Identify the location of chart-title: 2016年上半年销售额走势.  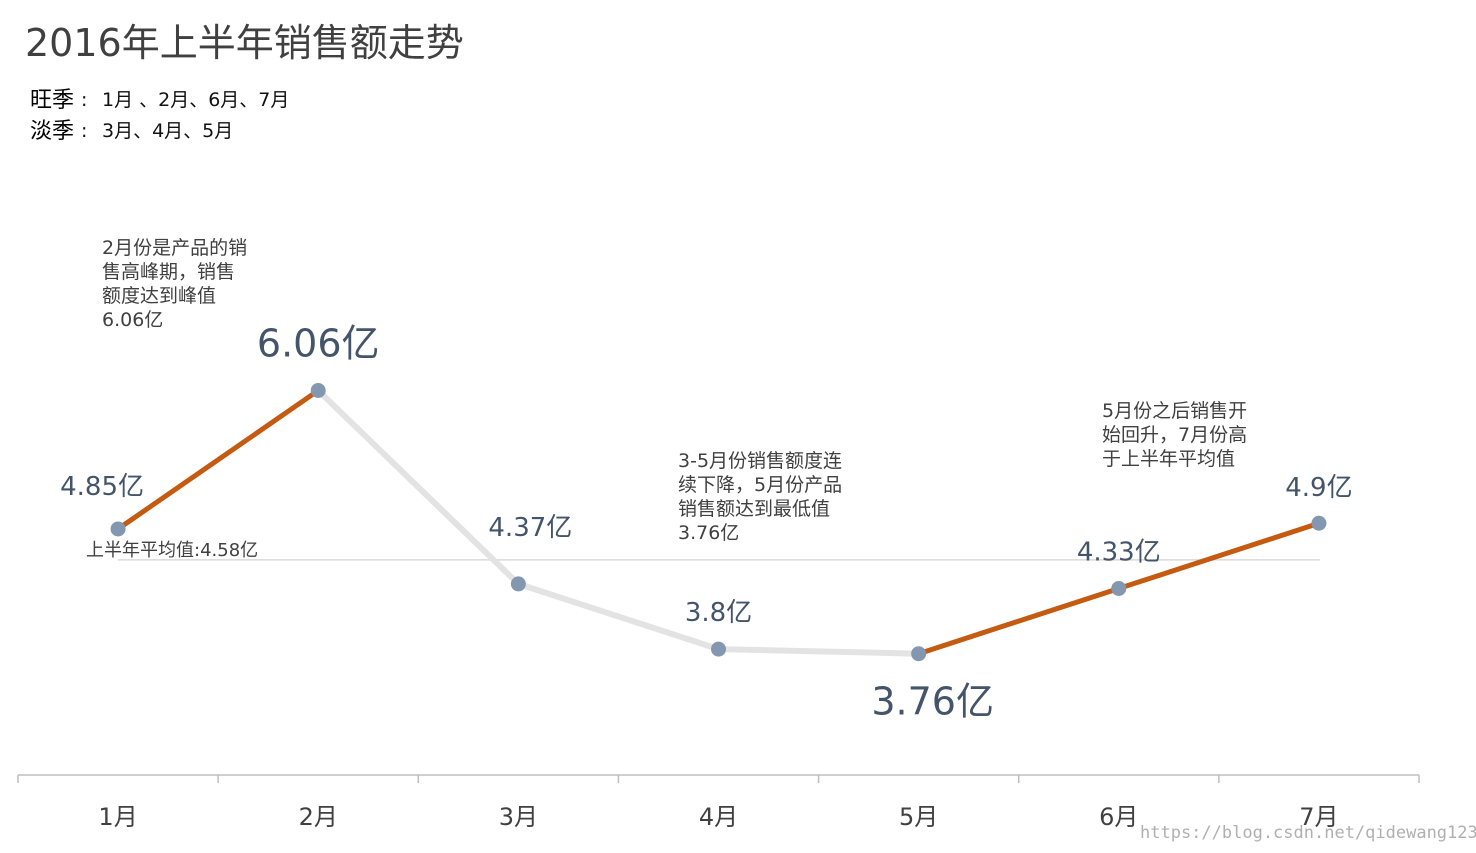
(244, 43).